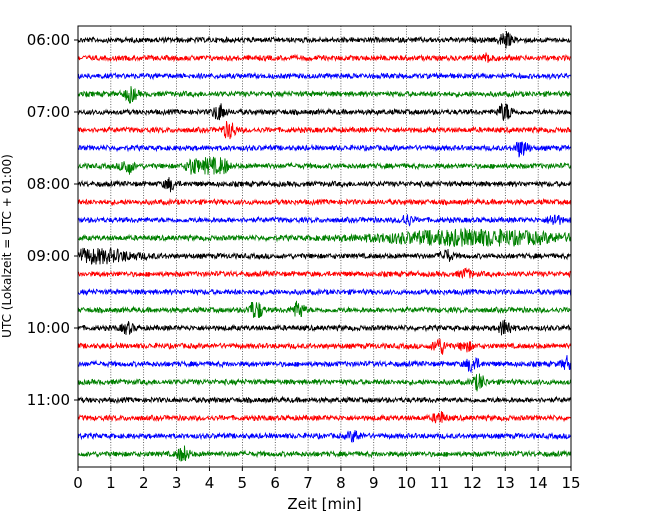 The height and width of the screenshot is (520, 650). What do you see at coordinates (538, 483) in the screenshot?
I see `x-tick-label: 14` at bounding box center [538, 483].